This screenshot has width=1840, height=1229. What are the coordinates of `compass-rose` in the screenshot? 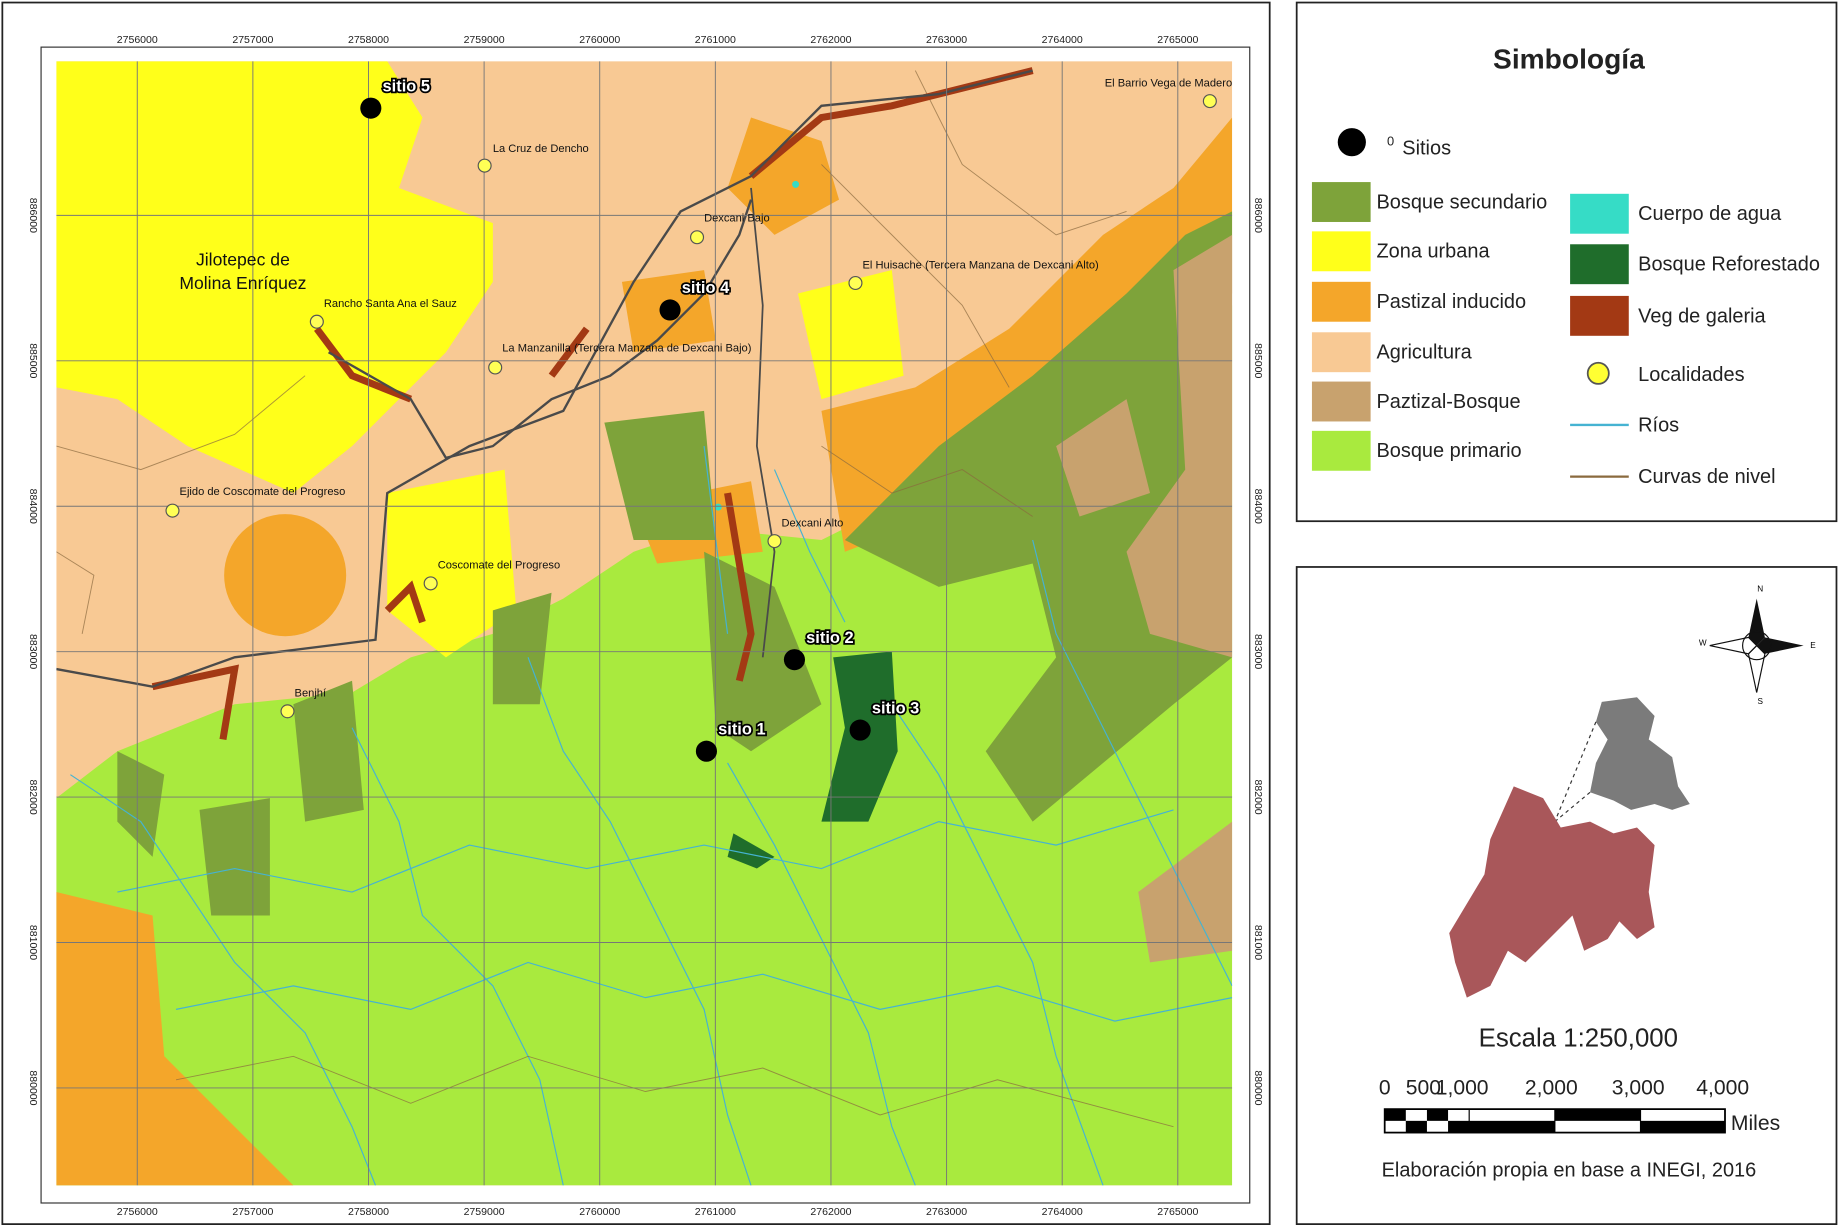 It's located at (1756, 645).